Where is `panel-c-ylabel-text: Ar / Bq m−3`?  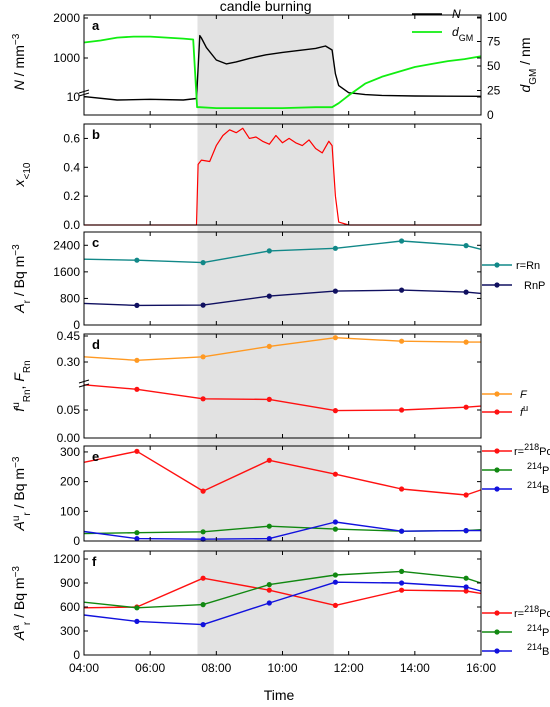
panel-c-ylabel-text: Ar / Bq m−3 is located at coordinates (22, 279).